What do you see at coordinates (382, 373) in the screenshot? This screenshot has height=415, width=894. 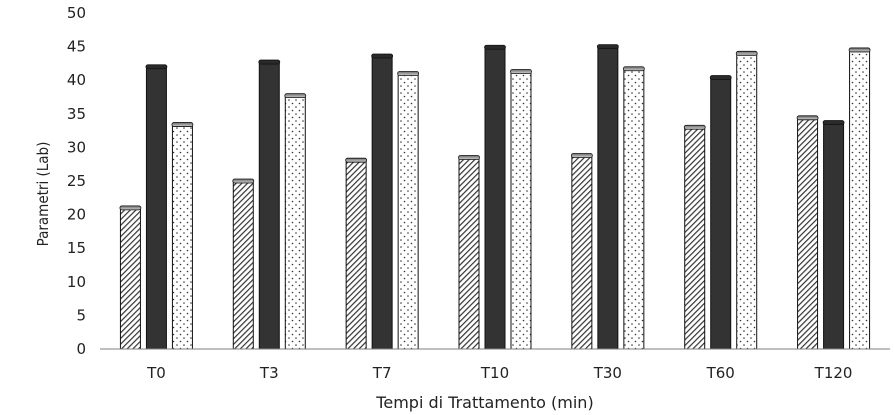 I see `x-tick-label: T7` at bounding box center [382, 373].